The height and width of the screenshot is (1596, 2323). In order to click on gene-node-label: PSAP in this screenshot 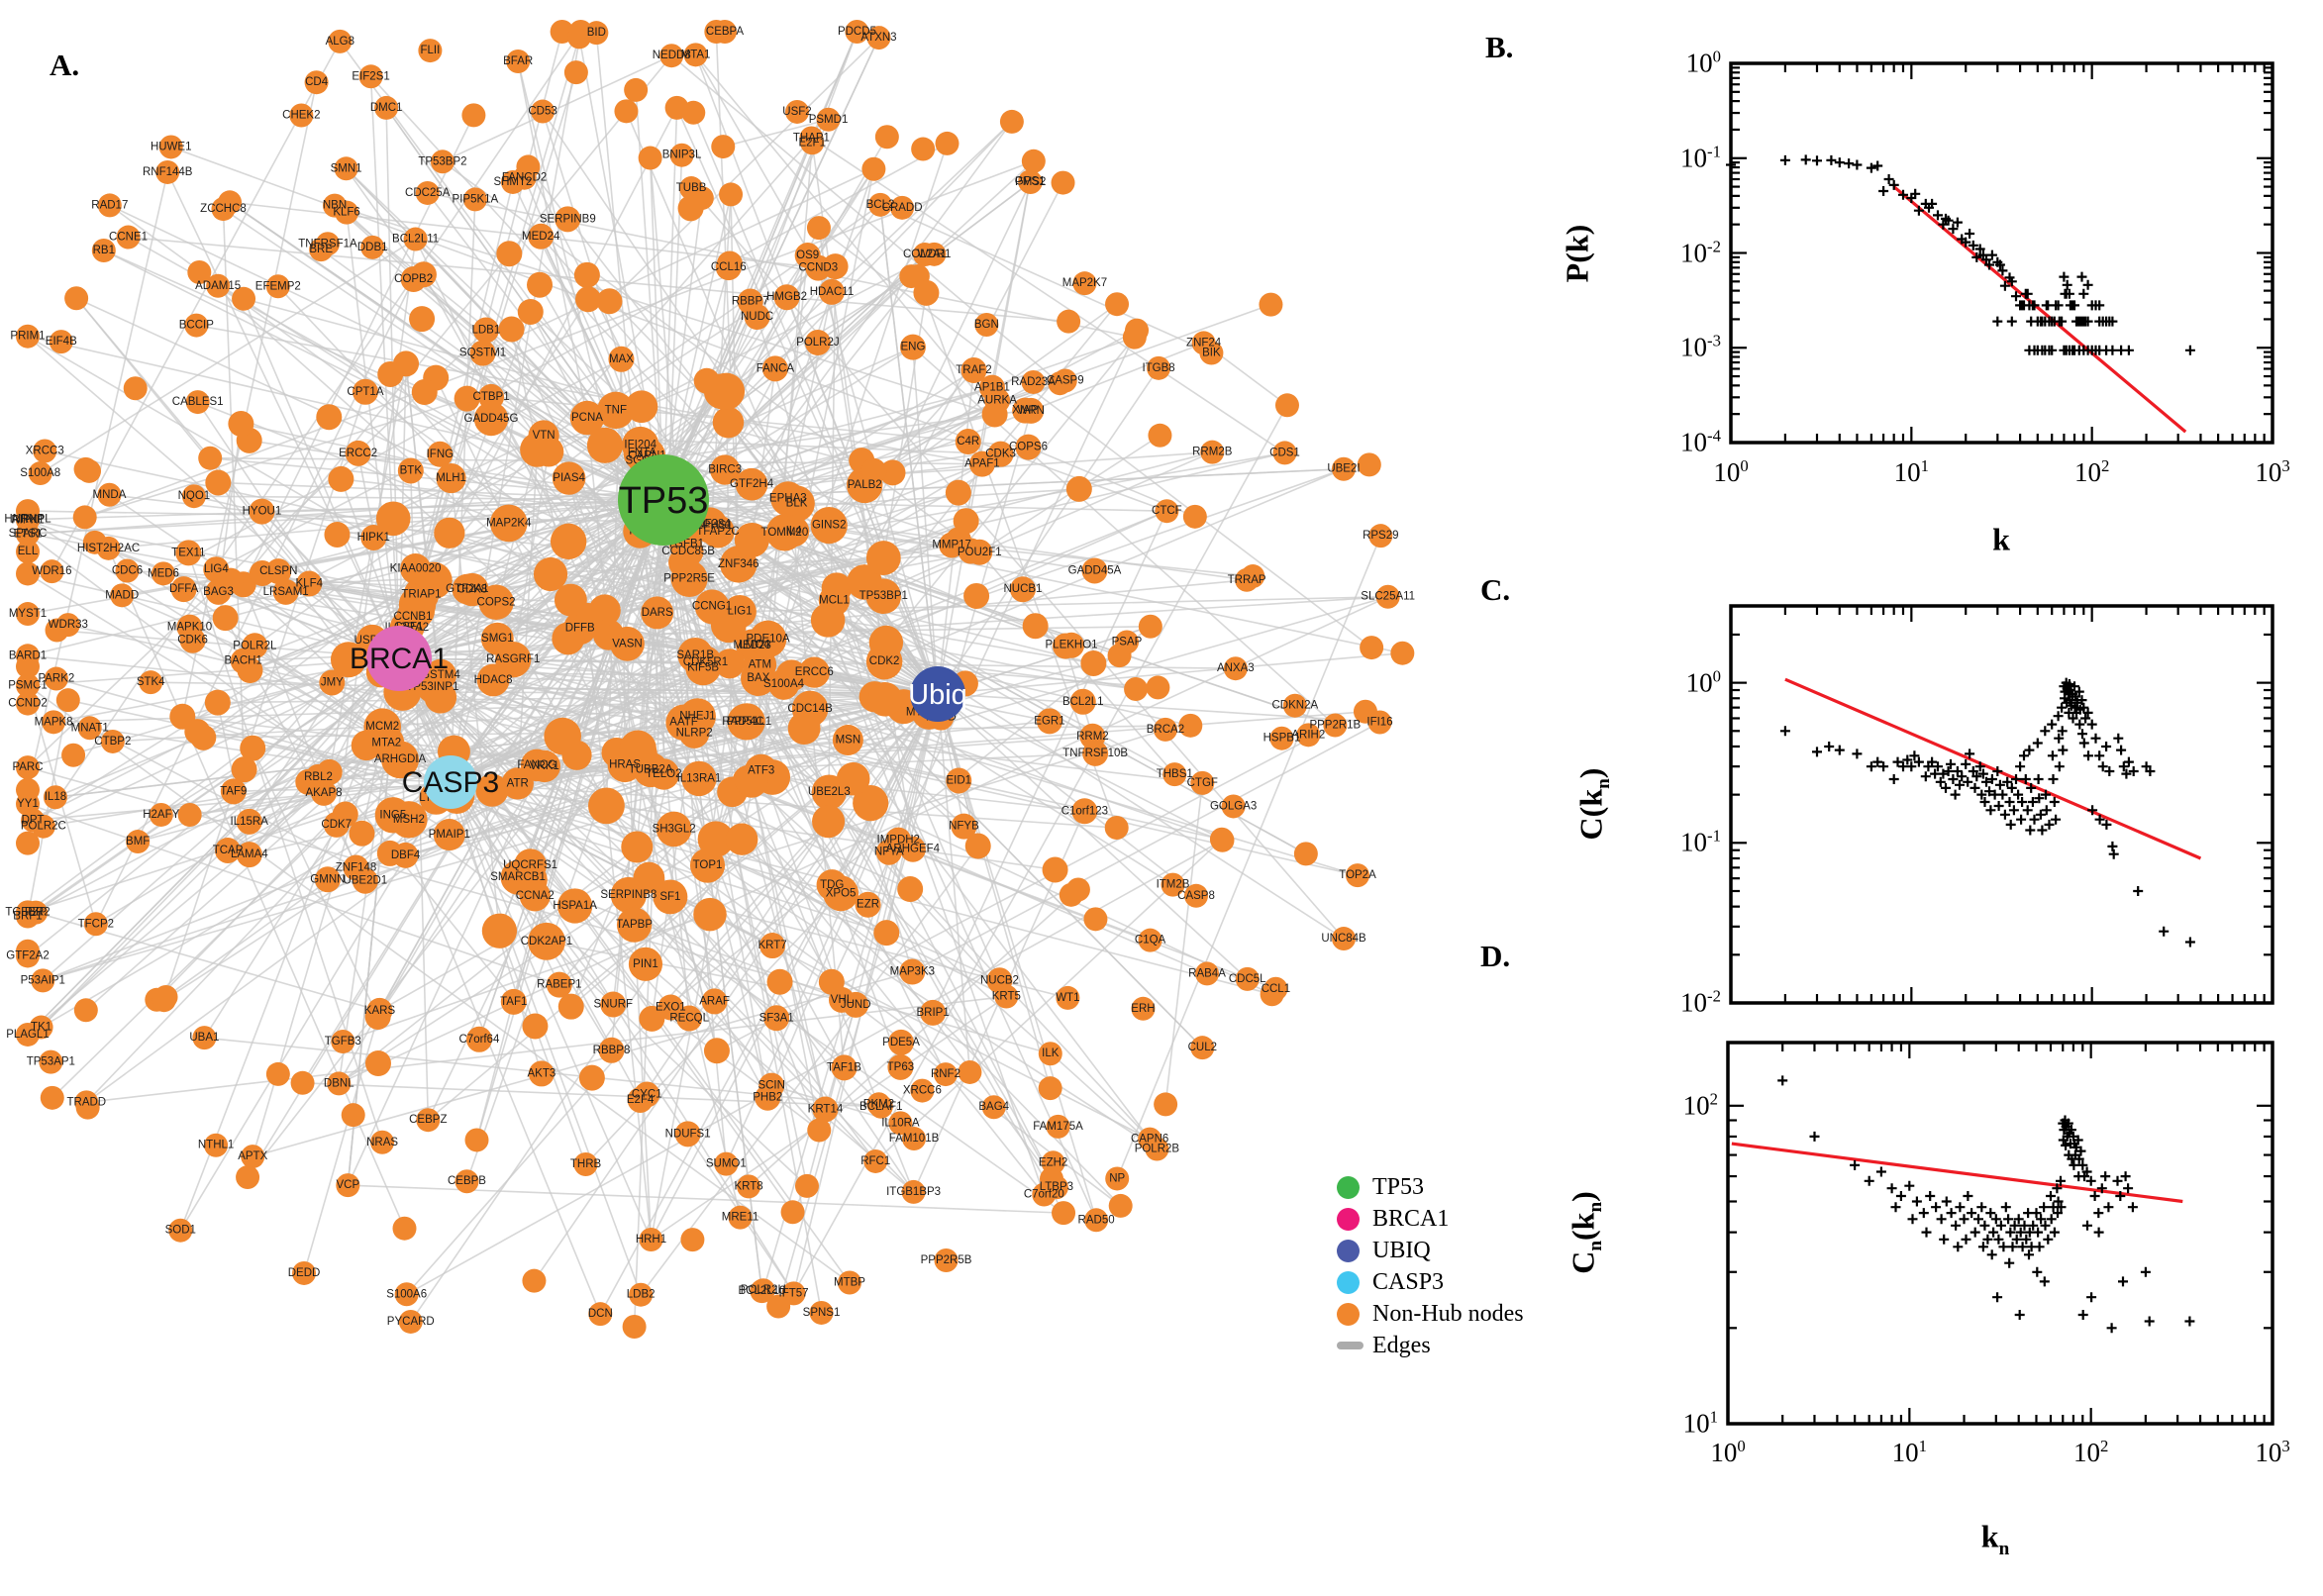, I will do `click(1128, 642)`.